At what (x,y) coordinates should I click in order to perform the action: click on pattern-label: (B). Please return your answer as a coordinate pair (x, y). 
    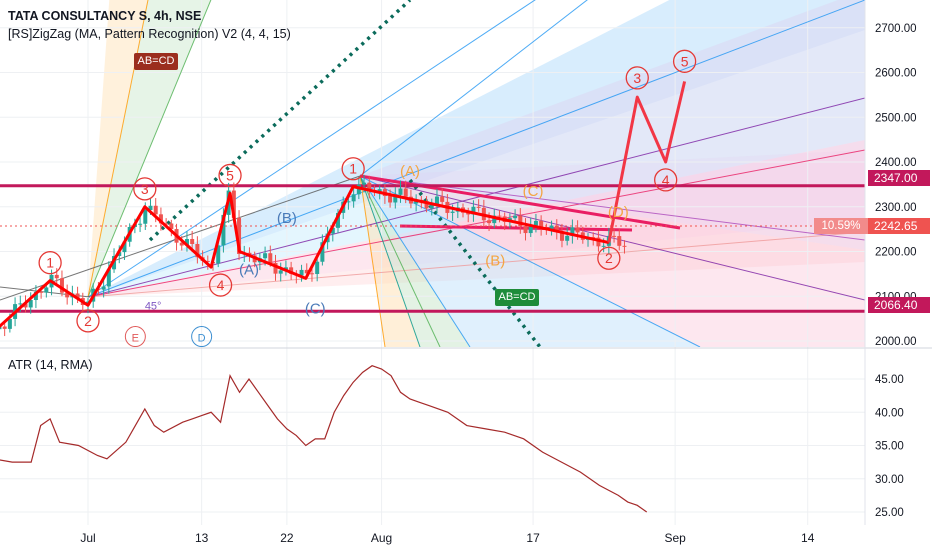
    Looking at the image, I should click on (287, 218).